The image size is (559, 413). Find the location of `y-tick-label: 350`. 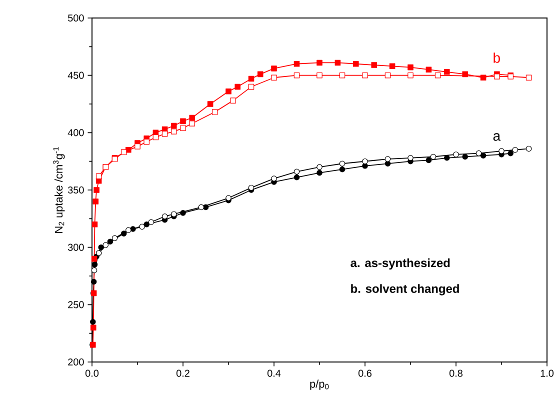

y-tick-label: 350 is located at coordinates (76, 190).